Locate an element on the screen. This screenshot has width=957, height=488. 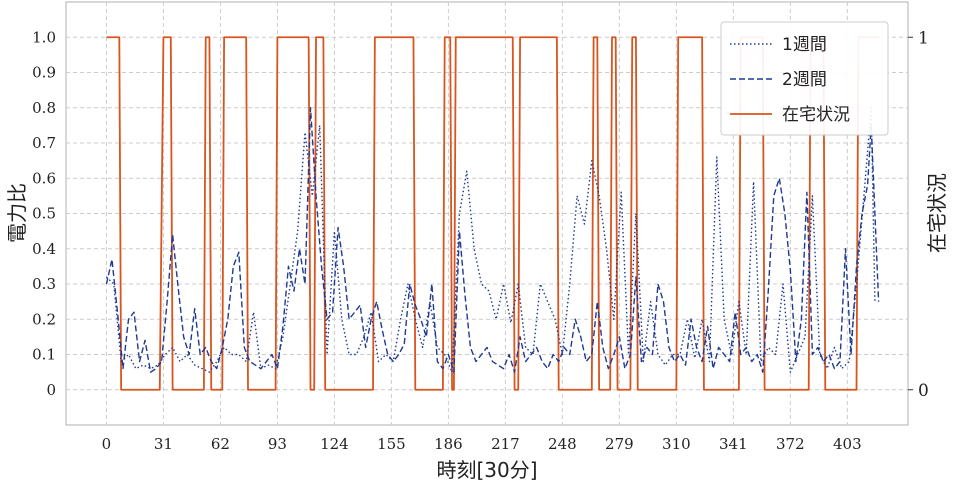
y-tick-label: 0.2 is located at coordinates (44, 319).